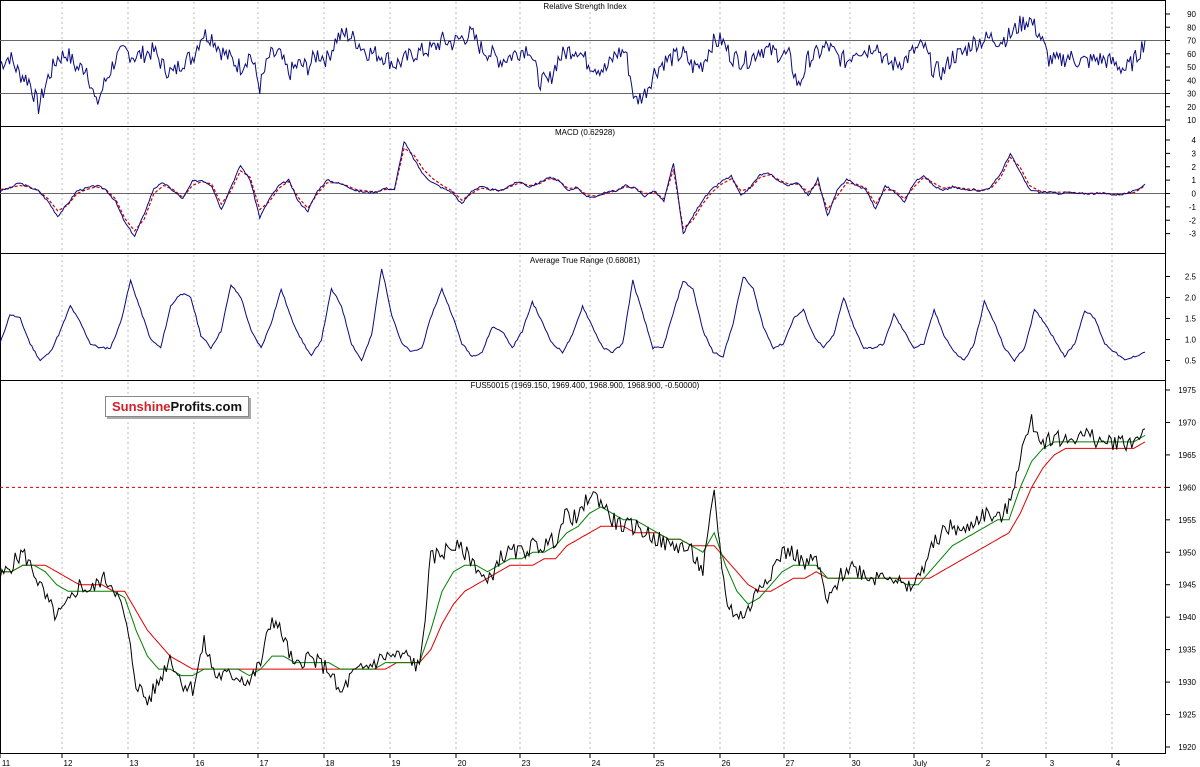 This screenshot has height=767, width=1200. Describe the element at coordinates (1191, 80) in the screenshot. I see `y-tick-label: 40` at that location.